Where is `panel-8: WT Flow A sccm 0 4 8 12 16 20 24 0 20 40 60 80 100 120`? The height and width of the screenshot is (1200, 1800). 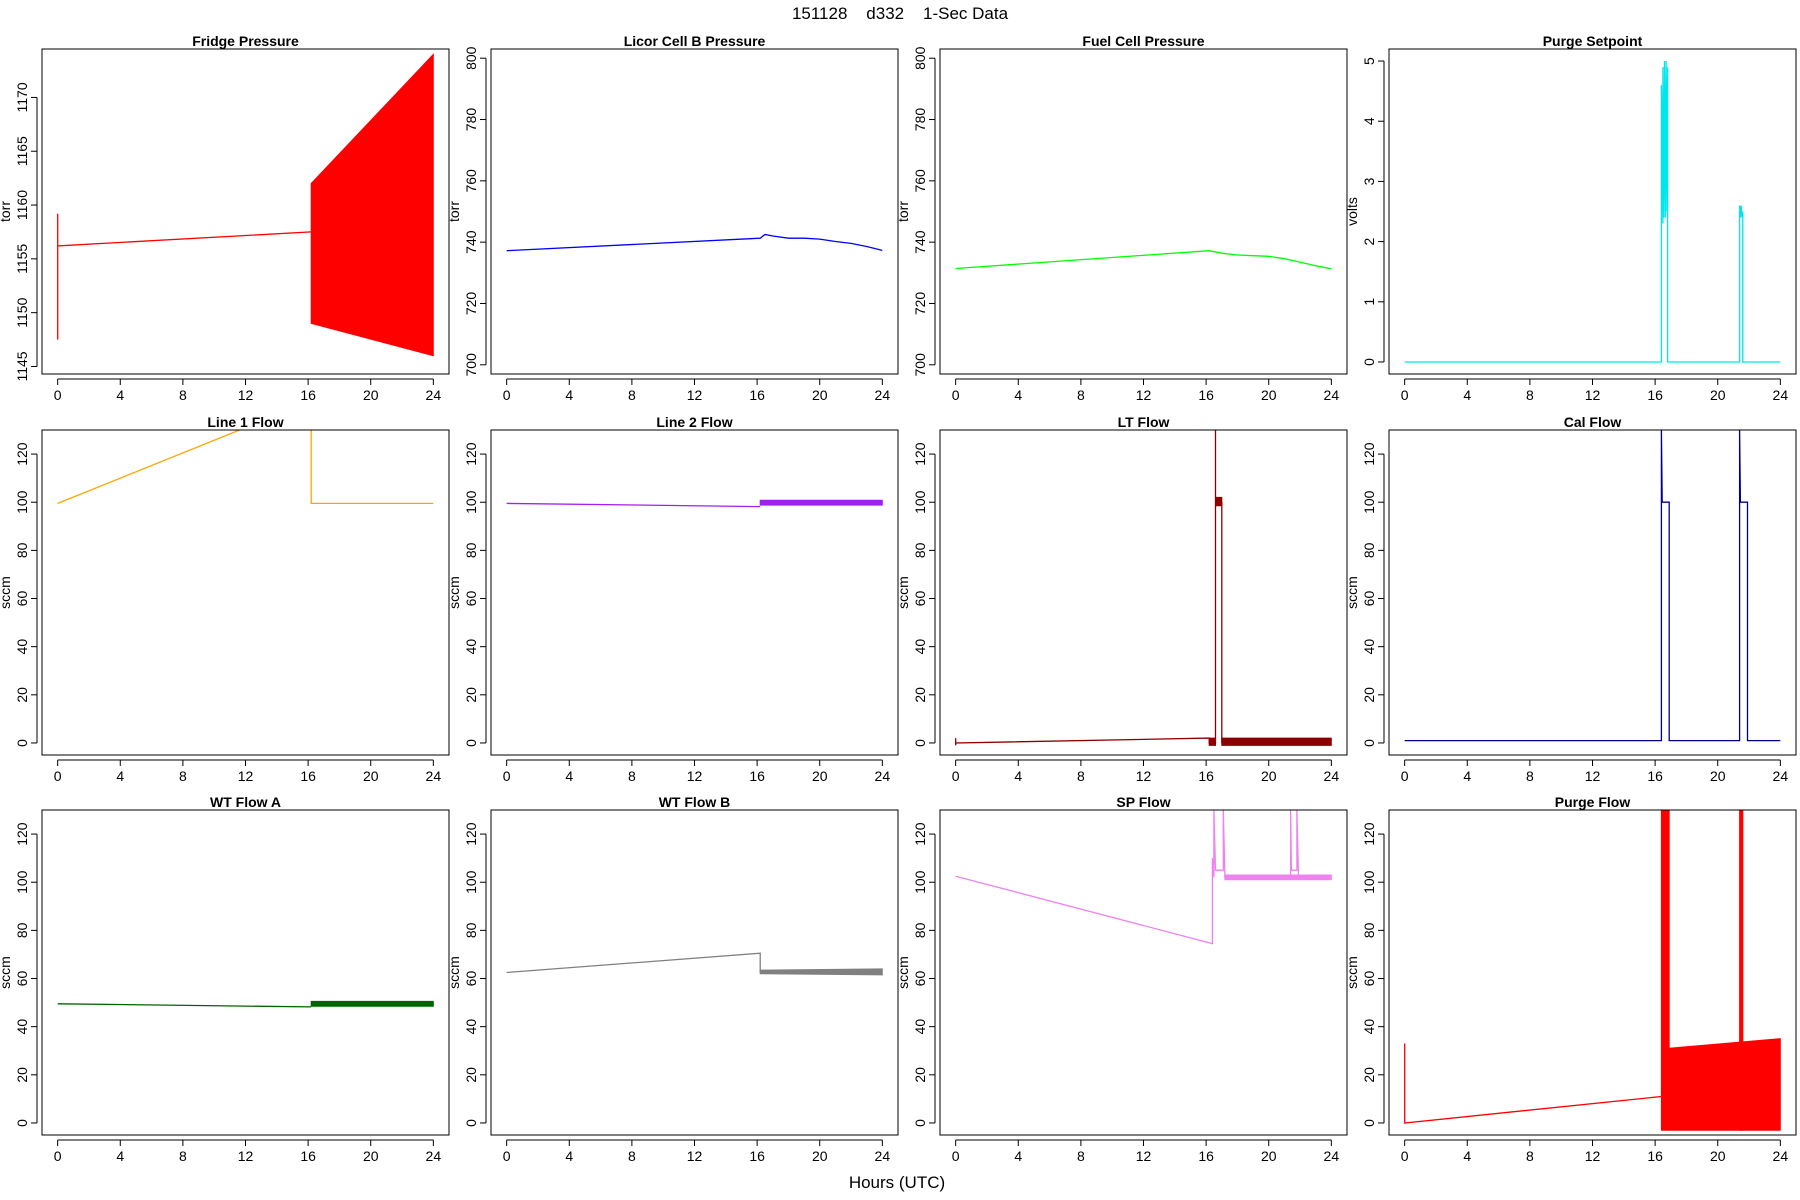 panel-8: WT Flow A sccm 0 4 8 12 16 20 24 0 20 40 60 80 100 120 is located at coordinates (225, 979).